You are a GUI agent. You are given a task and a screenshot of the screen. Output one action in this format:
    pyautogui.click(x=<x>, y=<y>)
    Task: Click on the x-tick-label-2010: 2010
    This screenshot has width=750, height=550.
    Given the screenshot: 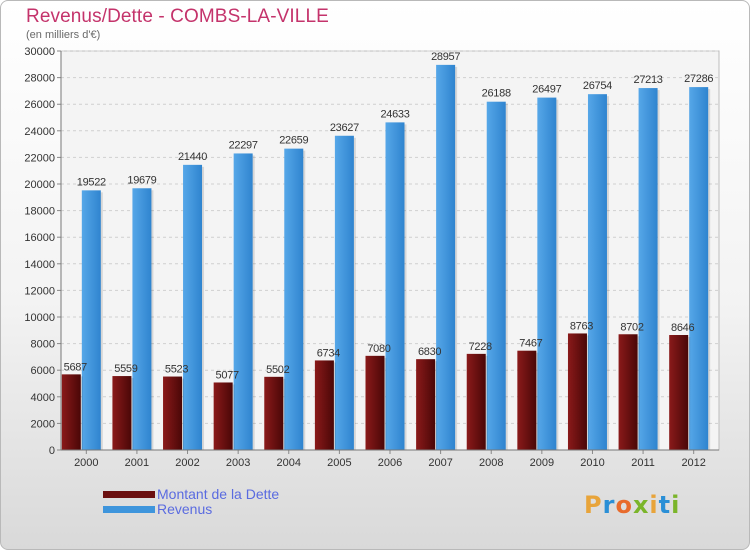 What is the action you would take?
    pyautogui.click(x=592, y=463)
    